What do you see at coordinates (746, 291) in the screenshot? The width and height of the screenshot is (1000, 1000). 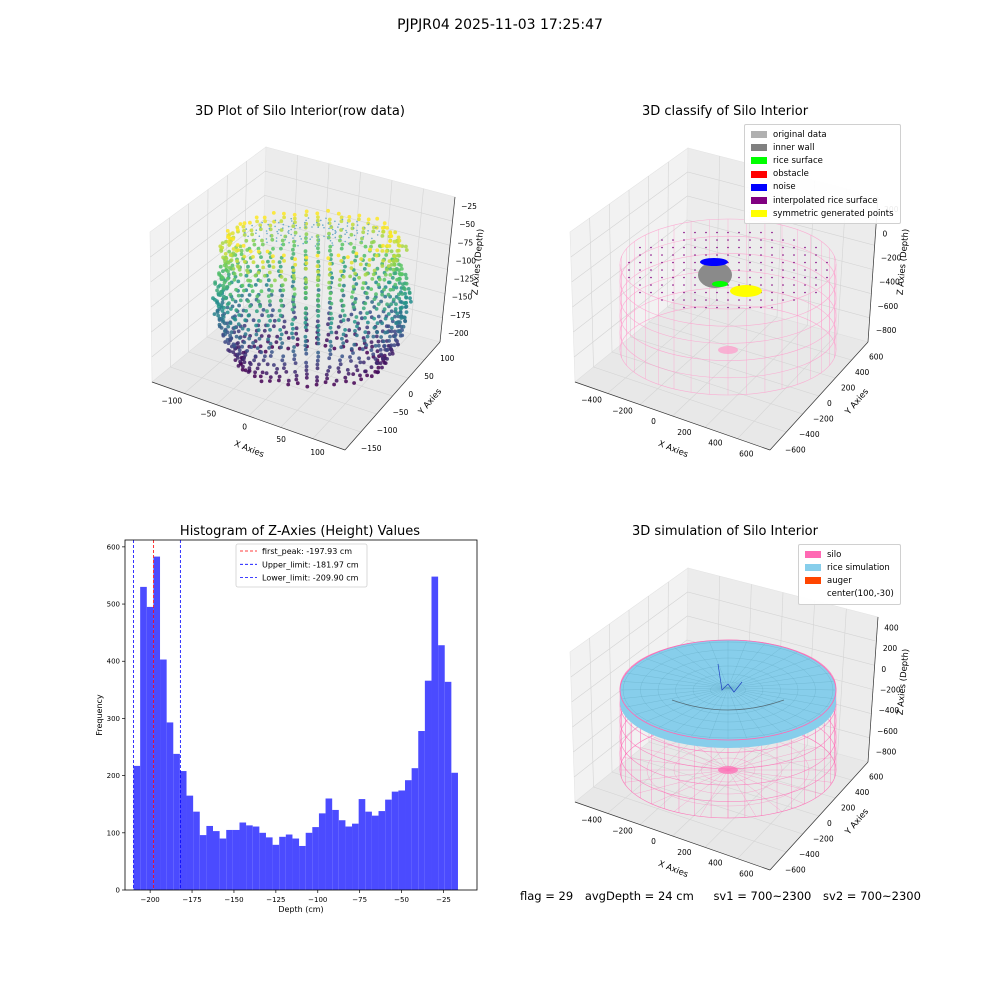 I see `classify-symmetric-points` at bounding box center [746, 291].